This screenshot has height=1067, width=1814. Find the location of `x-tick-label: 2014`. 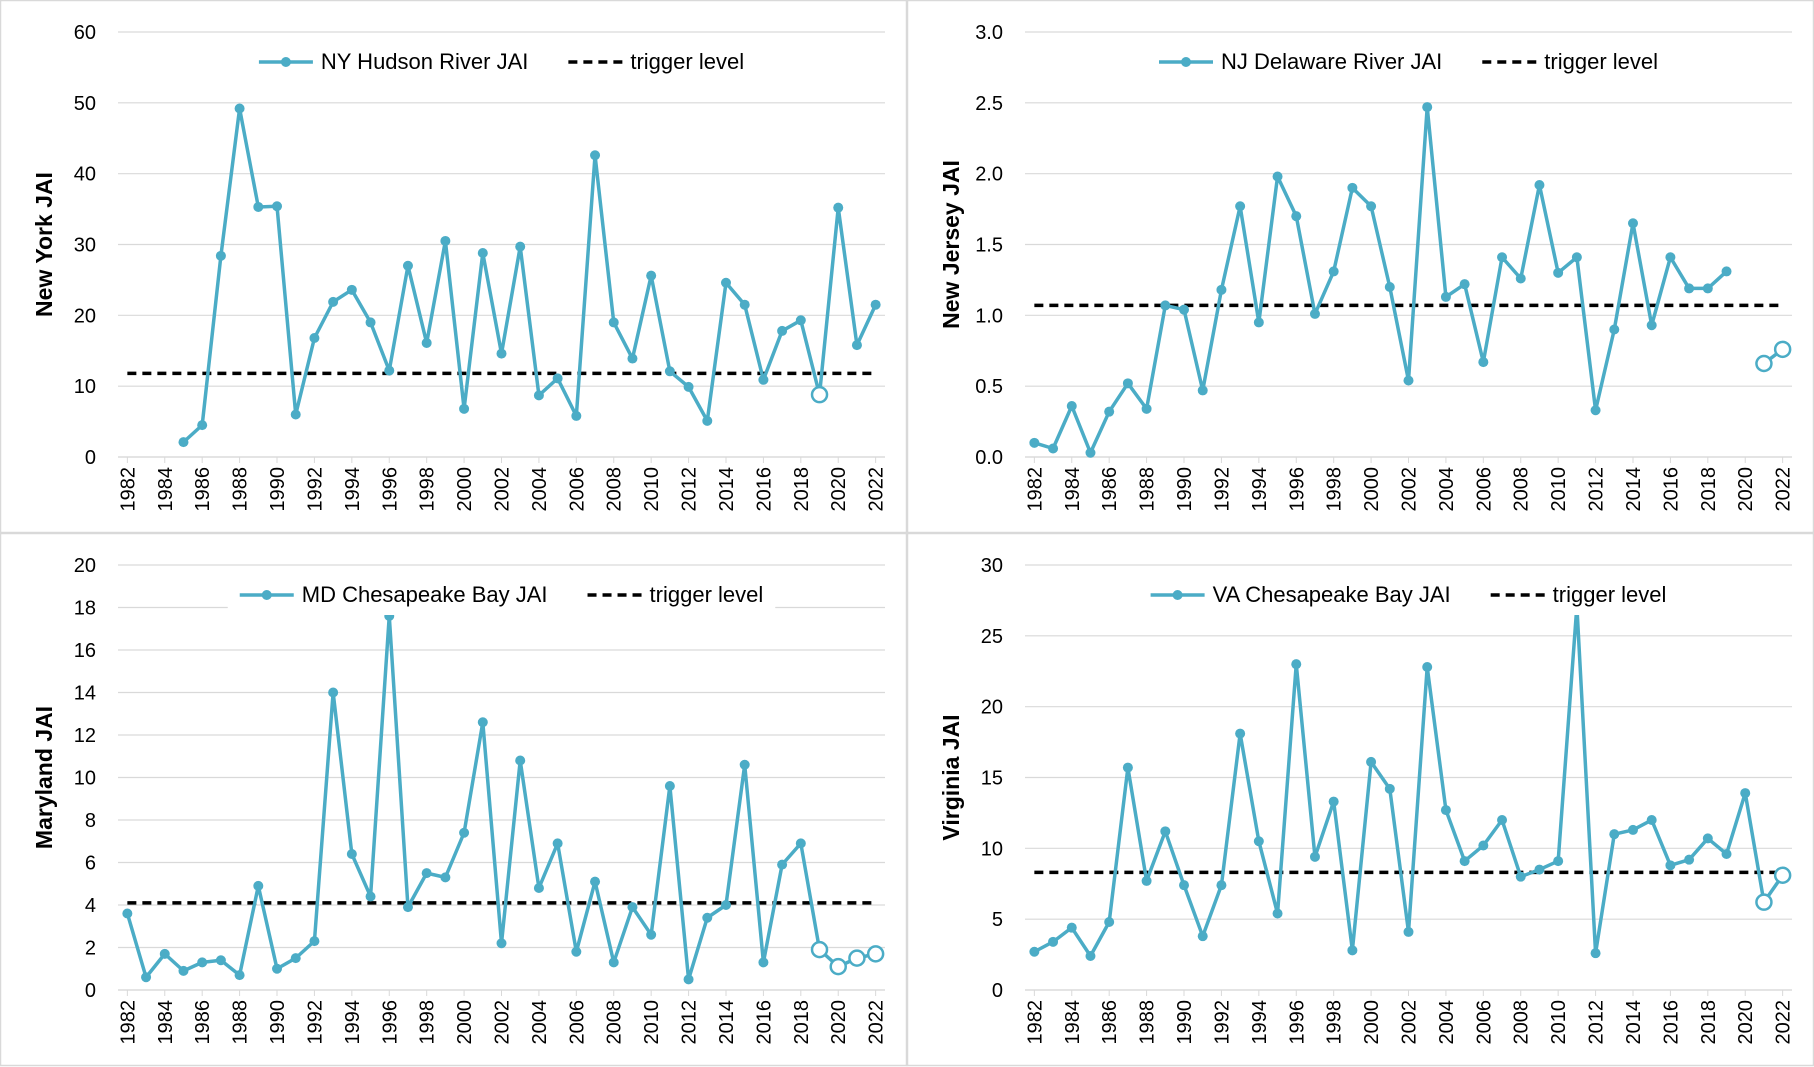

x-tick-label: 2014 is located at coordinates (1634, 489).